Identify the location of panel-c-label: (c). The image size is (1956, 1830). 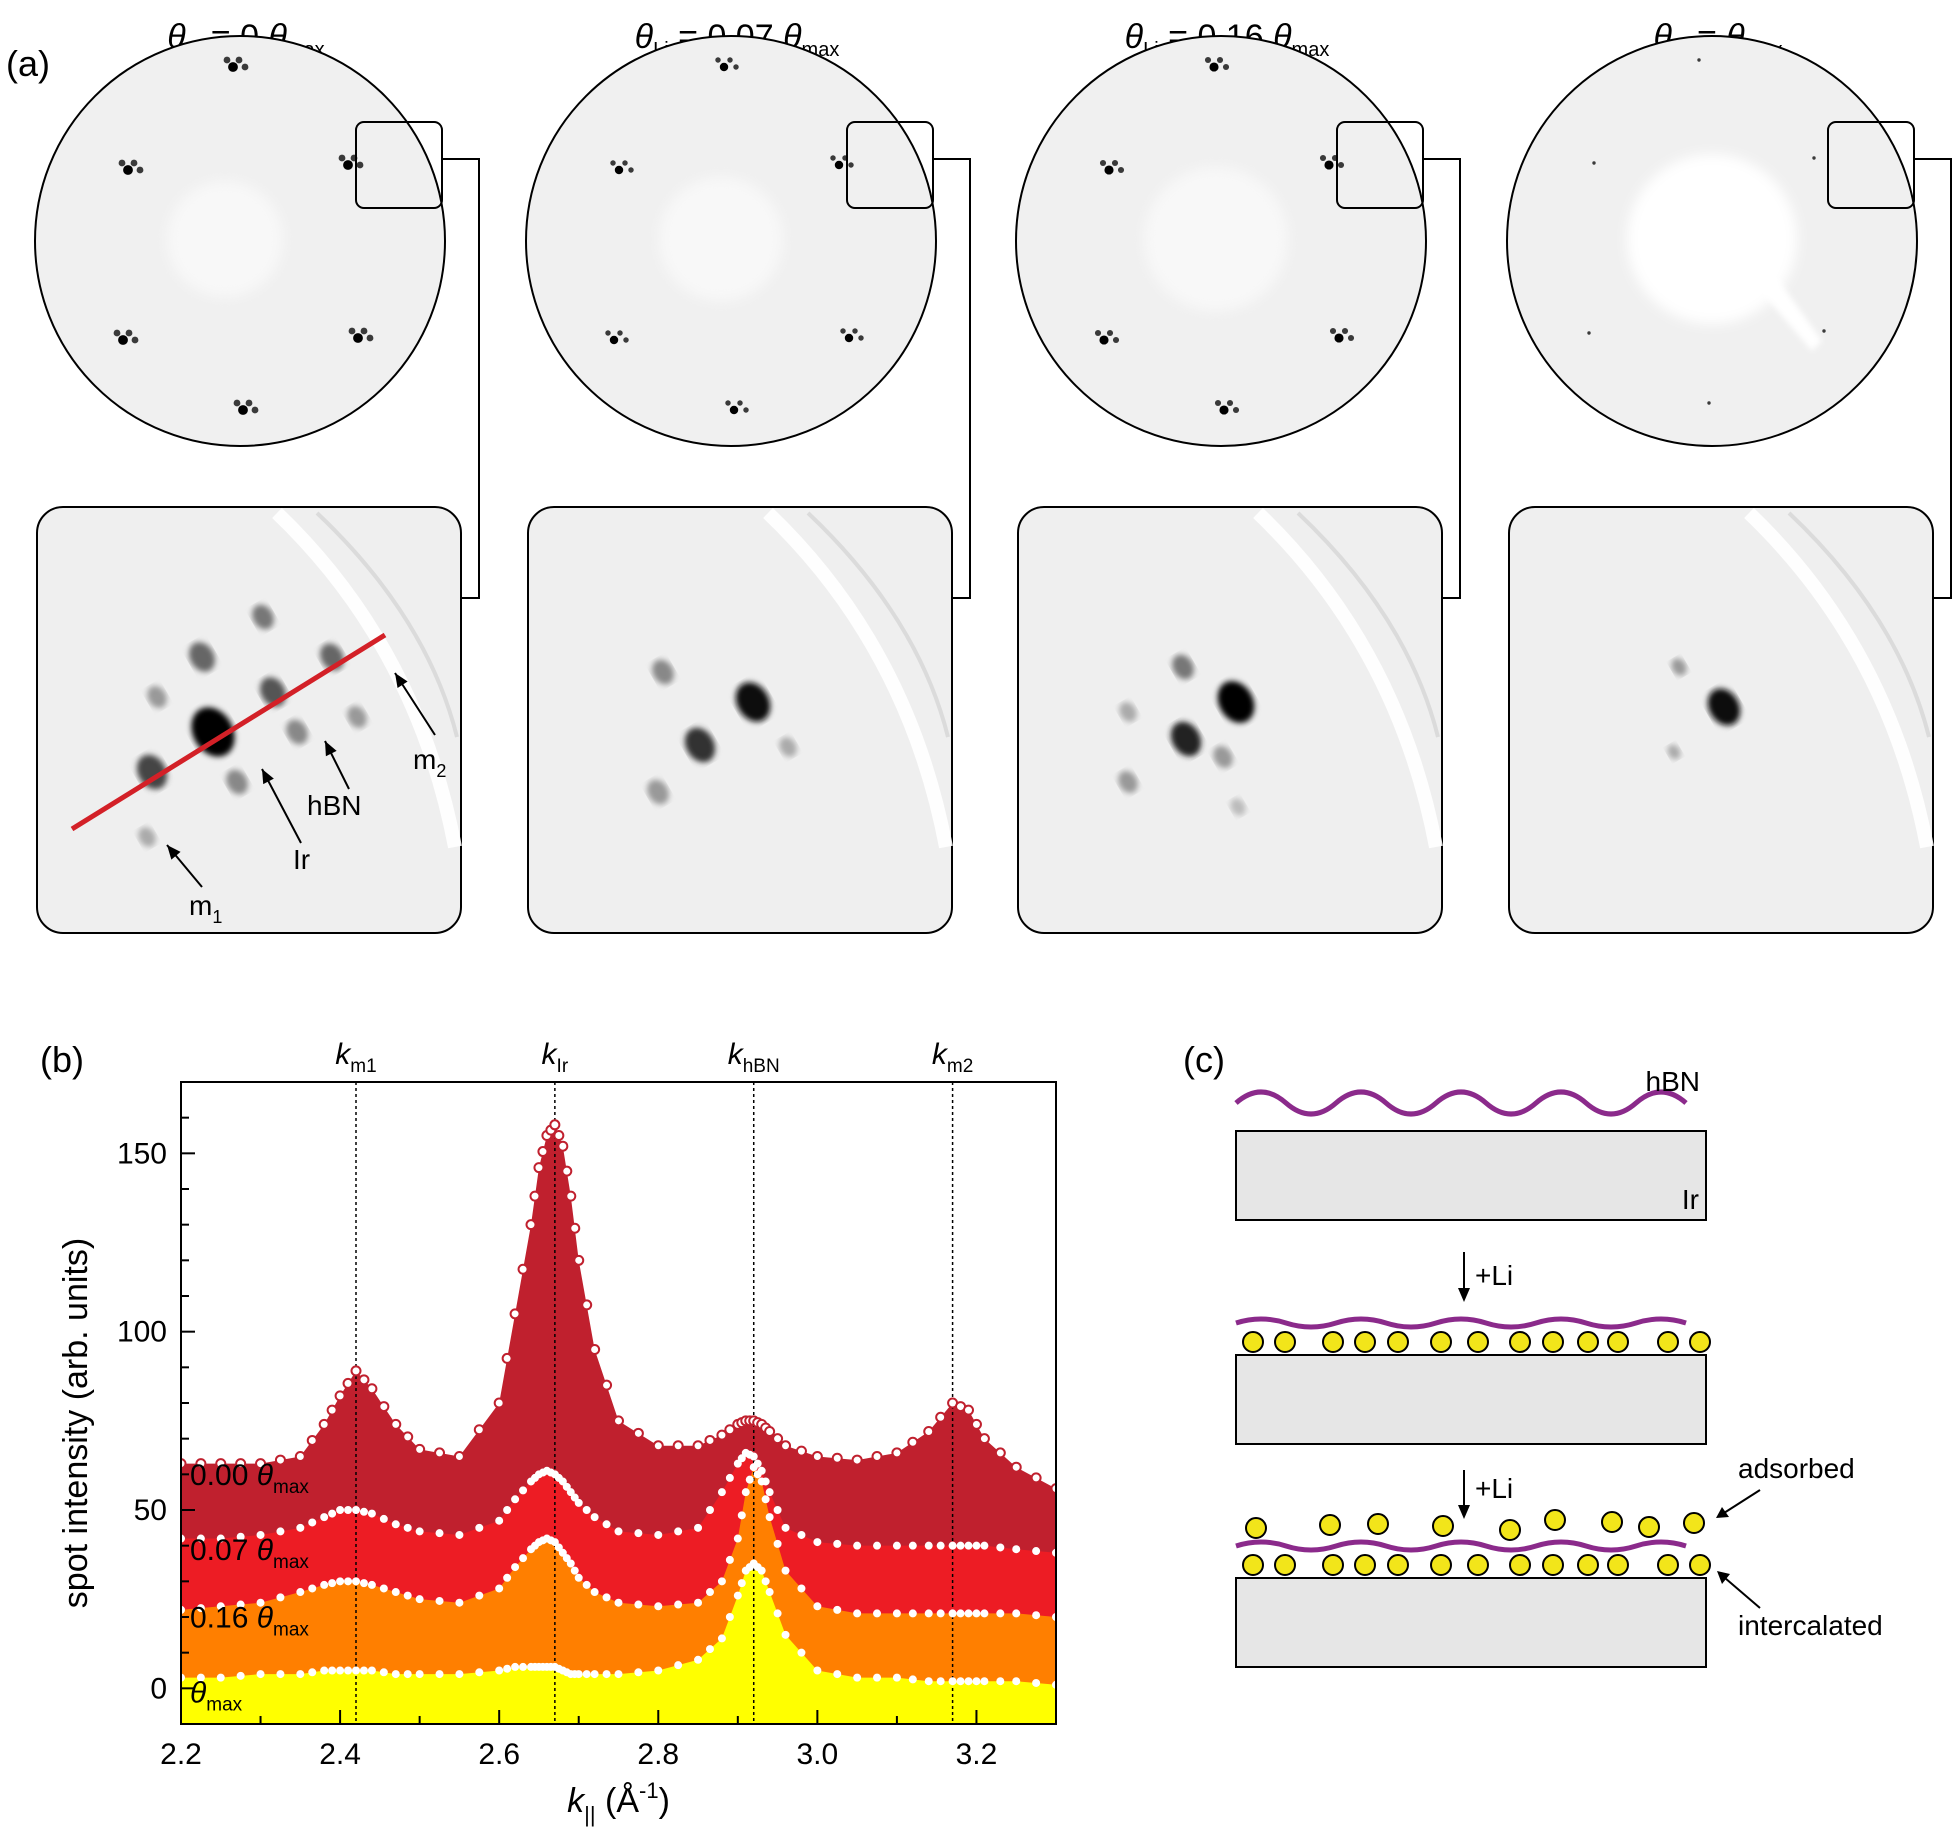
(1204, 1059).